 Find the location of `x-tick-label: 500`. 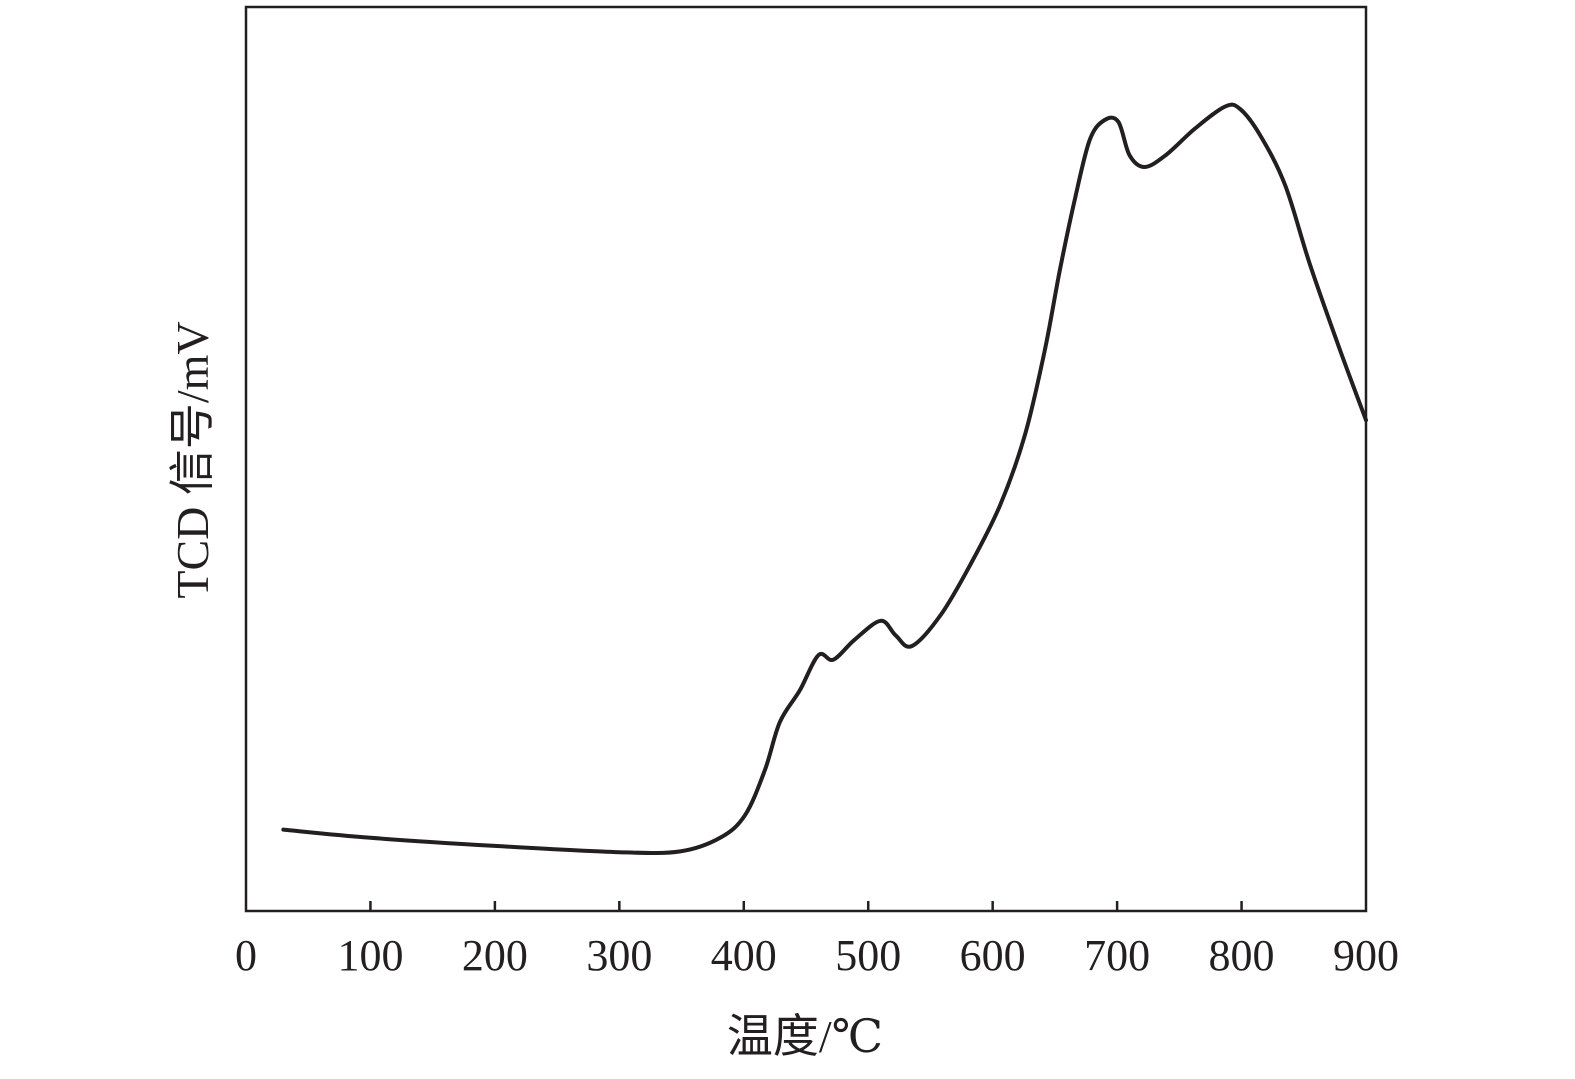

x-tick-label: 500 is located at coordinates (868, 955).